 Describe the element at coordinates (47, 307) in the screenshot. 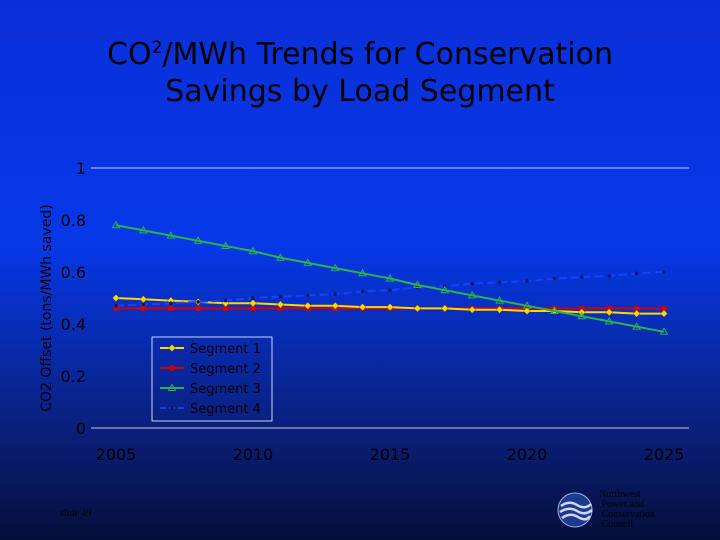

I see `y-axis-label: CO2 Offset (tons/MWh saved)` at that location.